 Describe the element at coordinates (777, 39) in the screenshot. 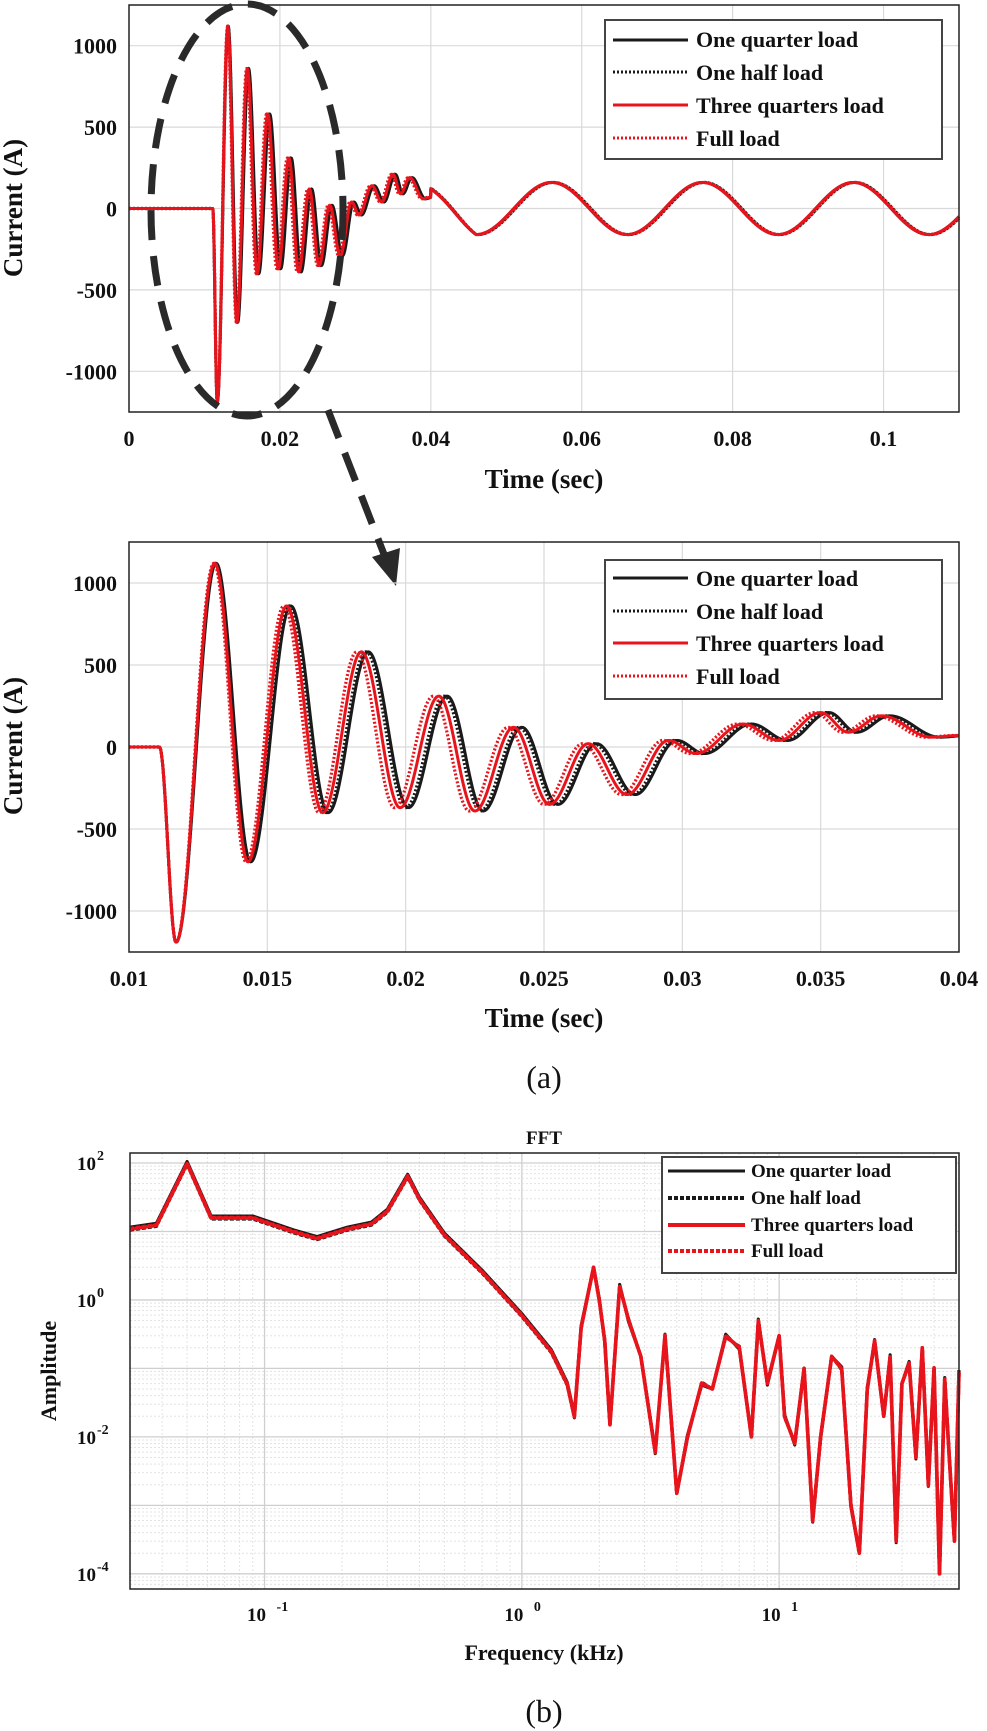

I see `top-legend-label-quarter: One quarter load` at that location.